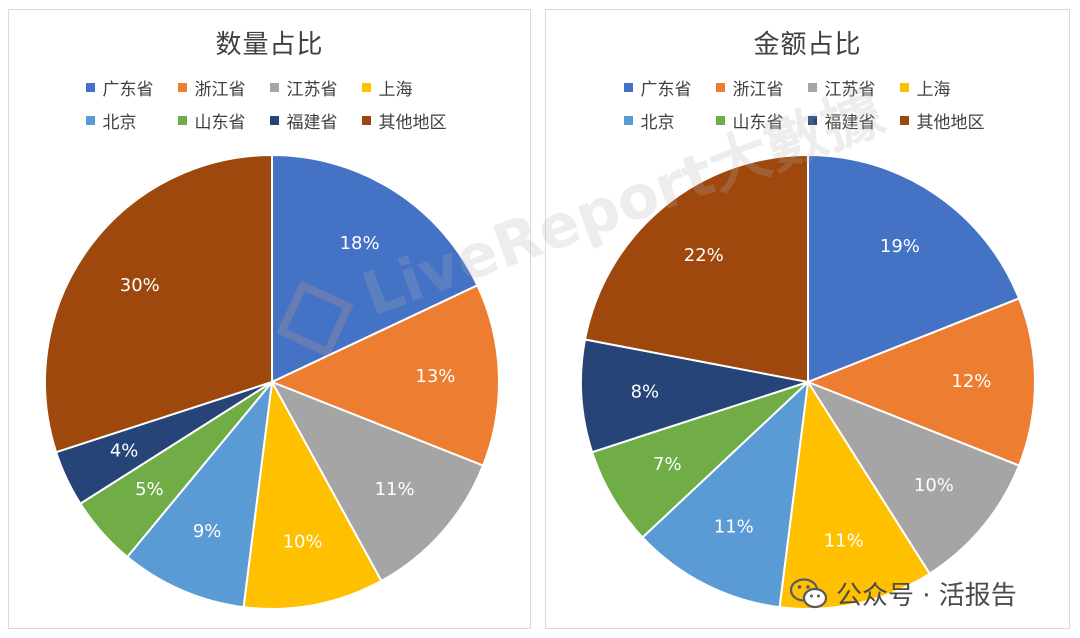 The image size is (1080, 638). I want to click on data-label: 12%, so click(971, 381).